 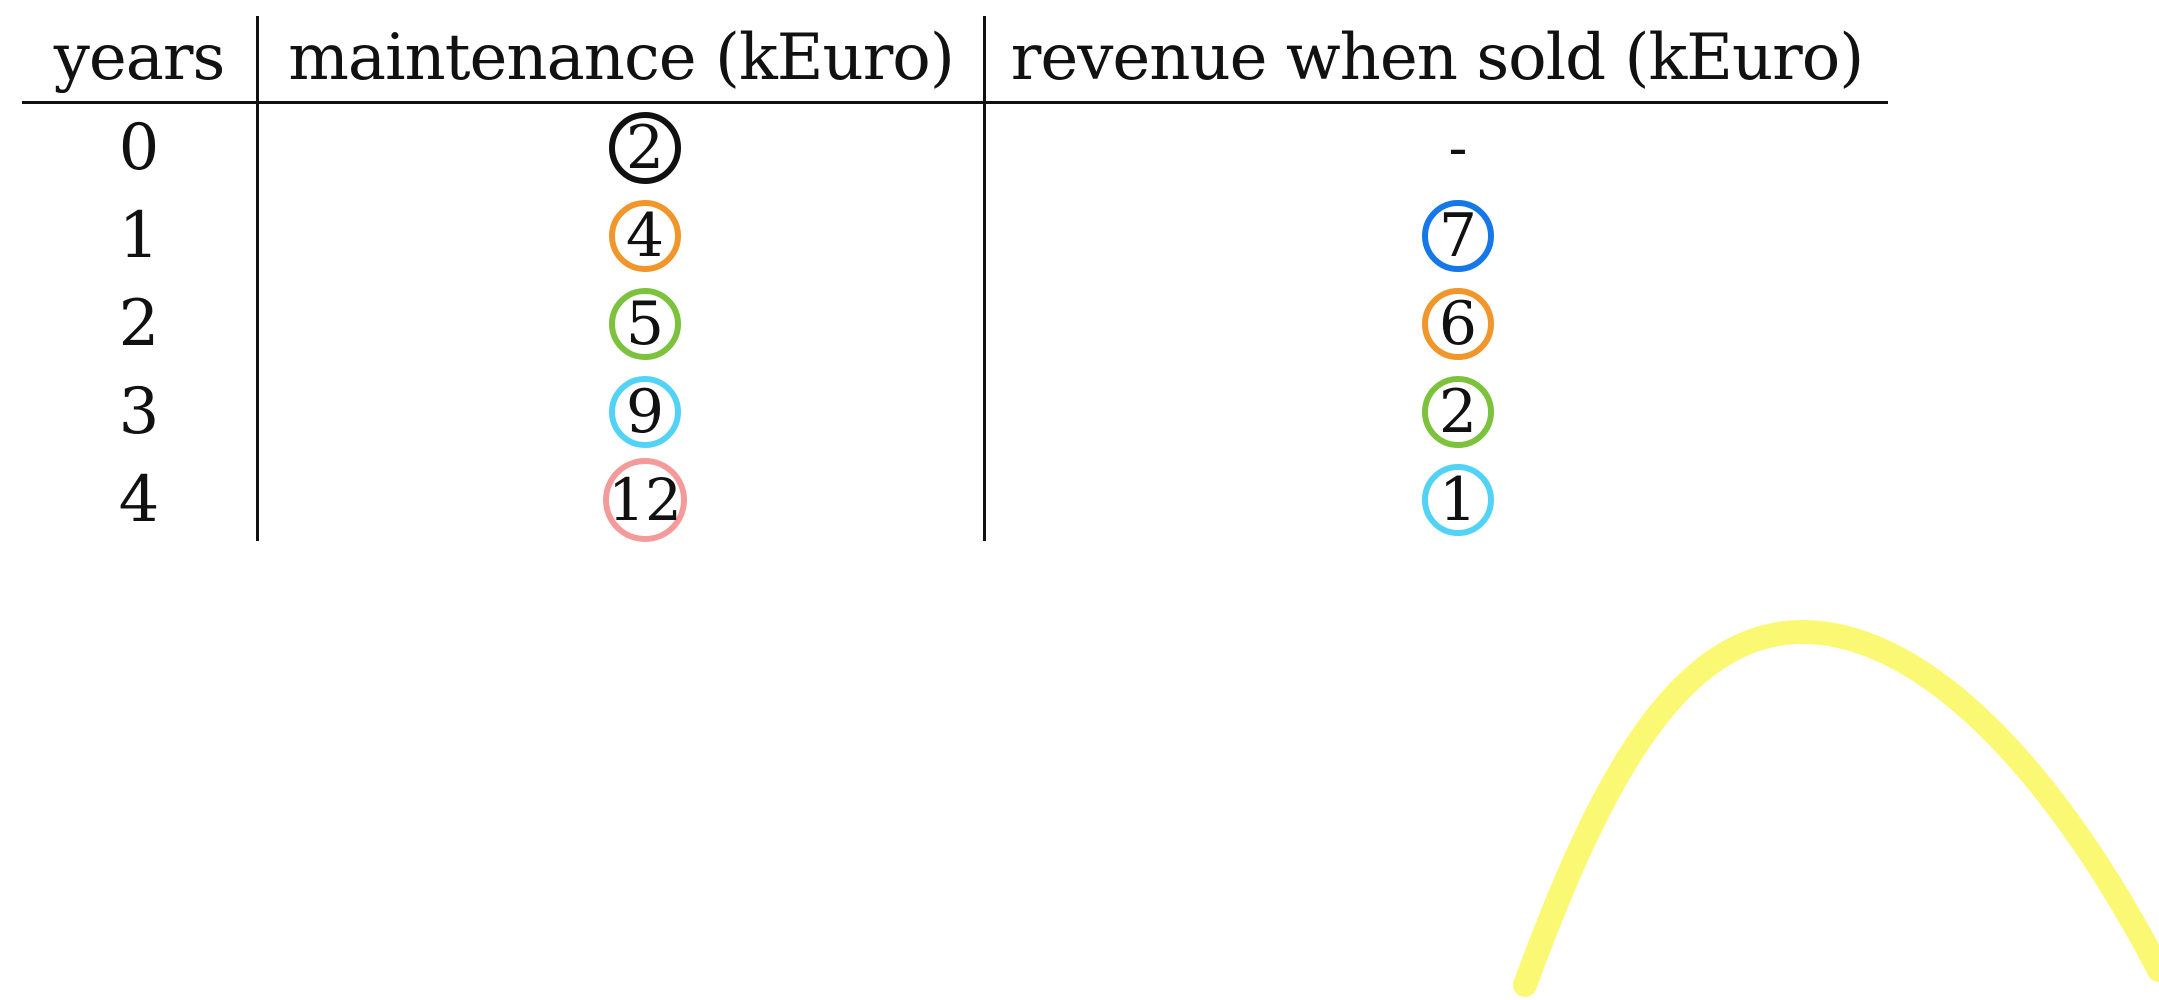 I want to click on table-row: 2 5 6, so click(x=955, y=324).